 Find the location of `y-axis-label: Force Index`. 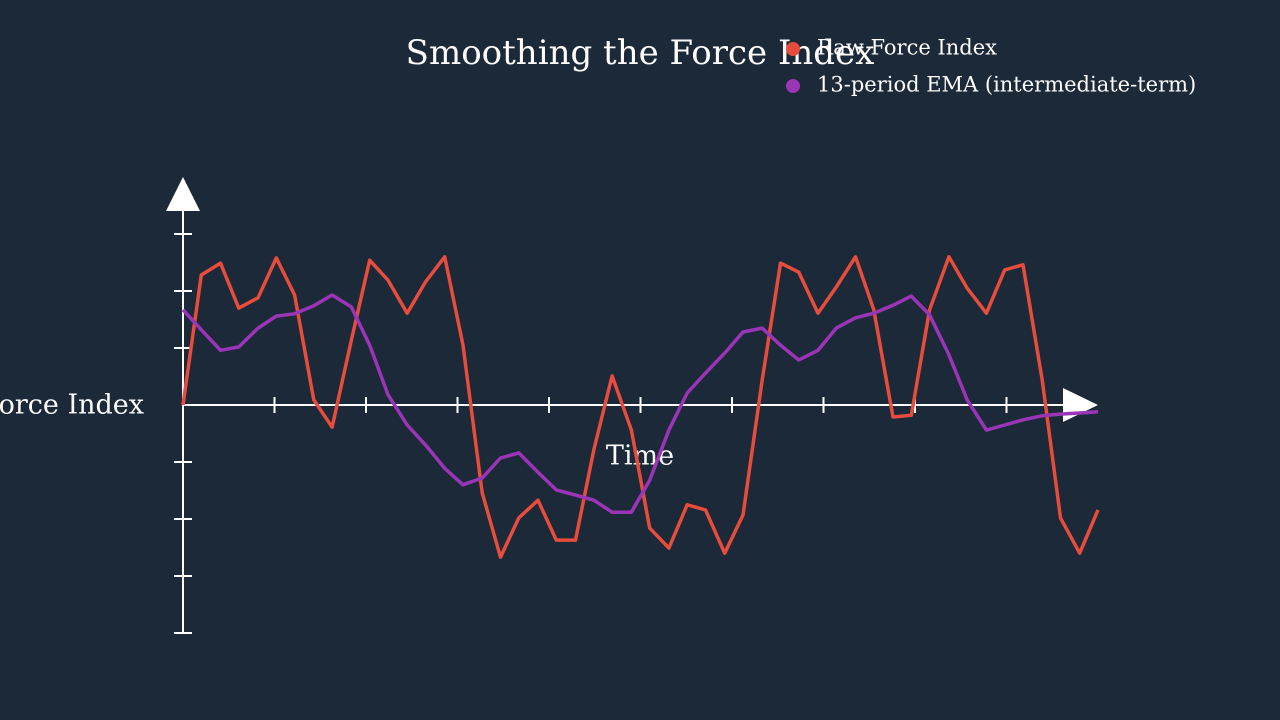

y-axis-label: Force Index is located at coordinates (72, 405).